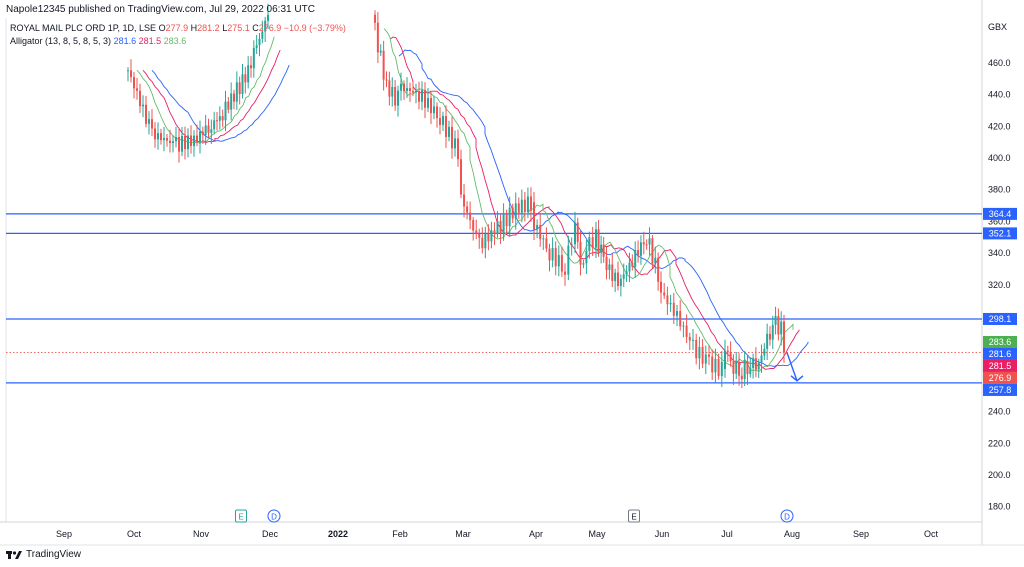 This screenshot has height=567, width=1024. I want to click on y-tick-label: 220.0, so click(999, 443).